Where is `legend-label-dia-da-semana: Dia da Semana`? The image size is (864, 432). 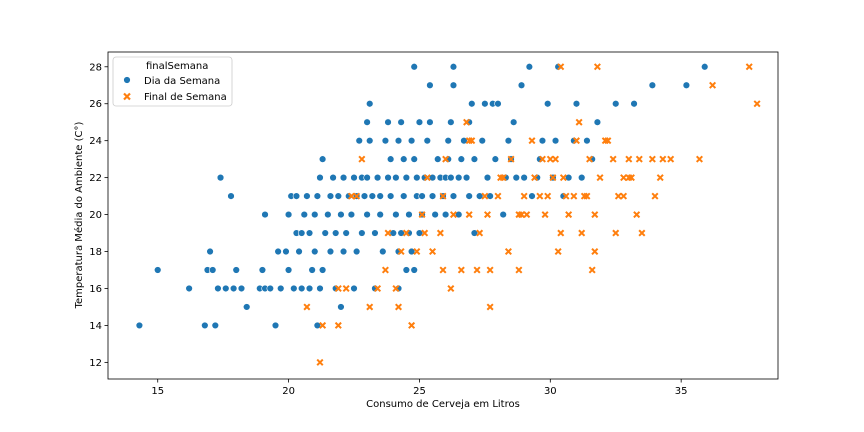
legend-label-dia-da-semana: Dia da Semana is located at coordinates (182, 81).